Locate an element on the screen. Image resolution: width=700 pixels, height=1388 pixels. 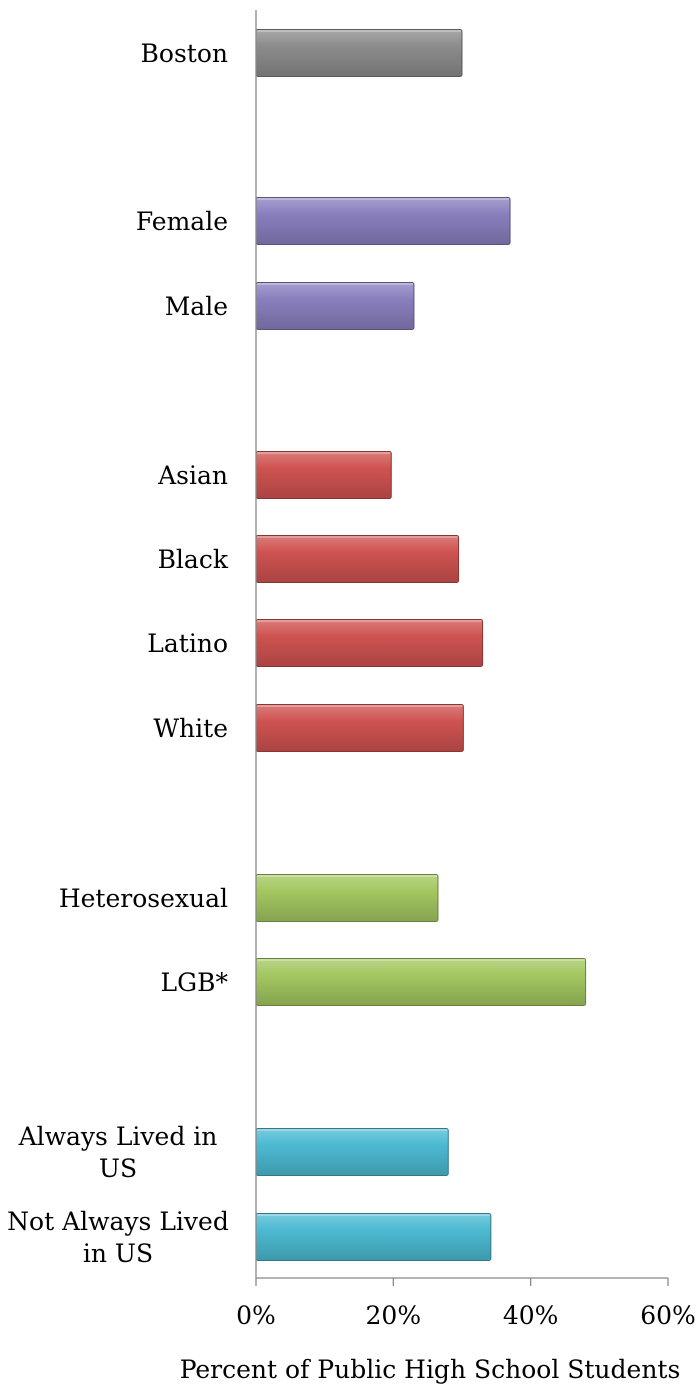
category-label: in US is located at coordinates (118, 1253).